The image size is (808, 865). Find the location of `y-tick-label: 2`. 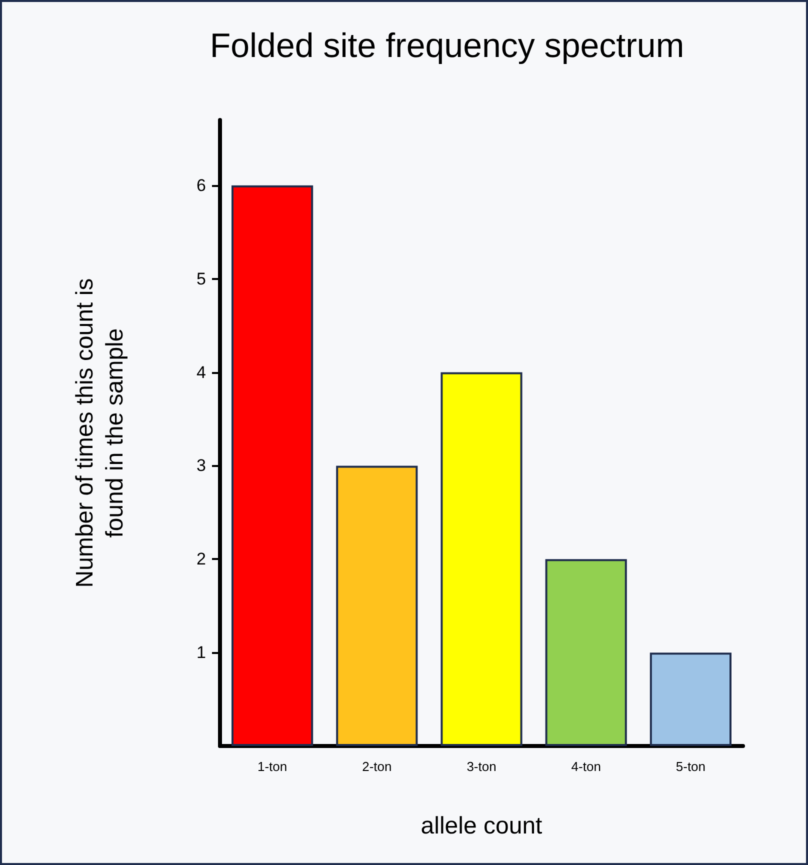

y-tick-label: 2 is located at coordinates (201, 559).